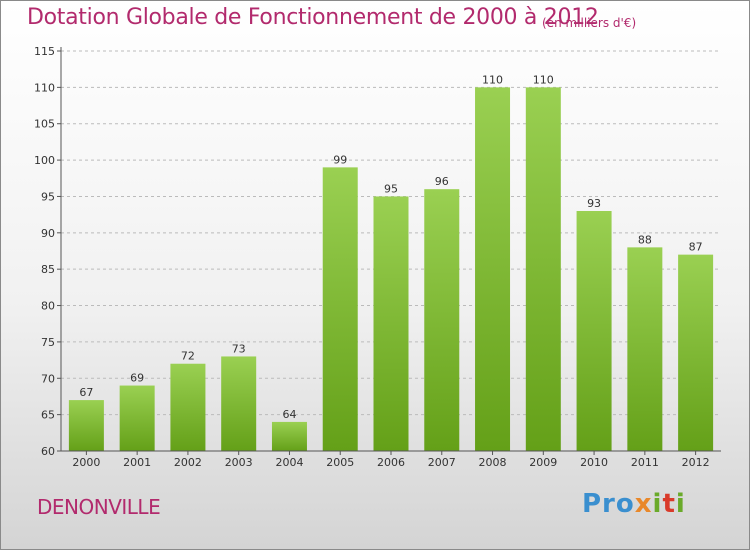 This screenshot has width=750, height=550. I want to click on x-tick-label-2004: 2004, so click(289, 462).